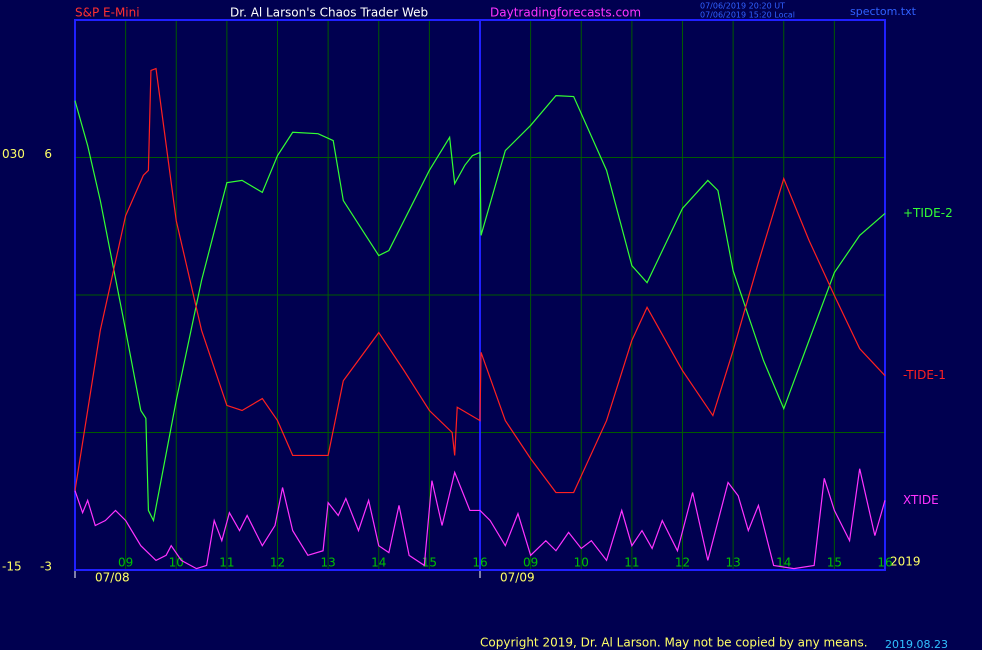 Image resolution: width=982 pixels, height=650 pixels. Describe the element at coordinates (883, 11) in the screenshot. I see `file-name: spectom.txt` at that location.